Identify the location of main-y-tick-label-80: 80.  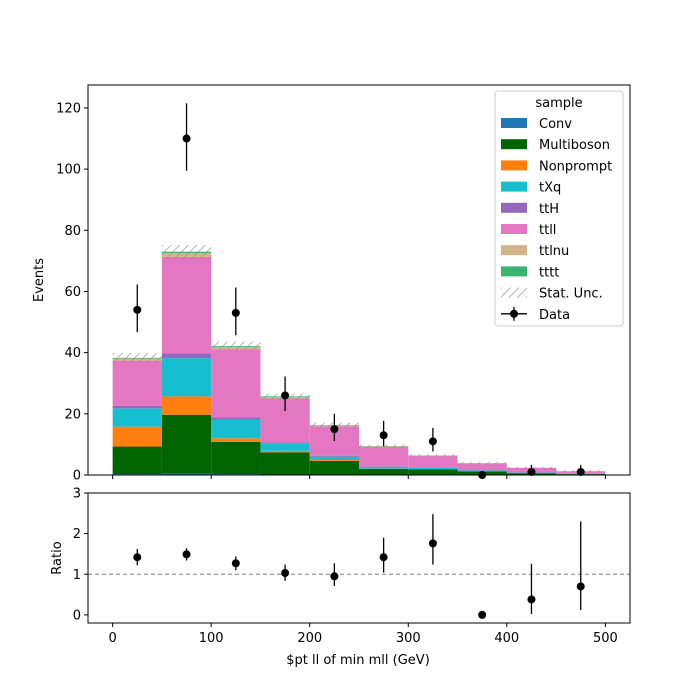
(72, 231).